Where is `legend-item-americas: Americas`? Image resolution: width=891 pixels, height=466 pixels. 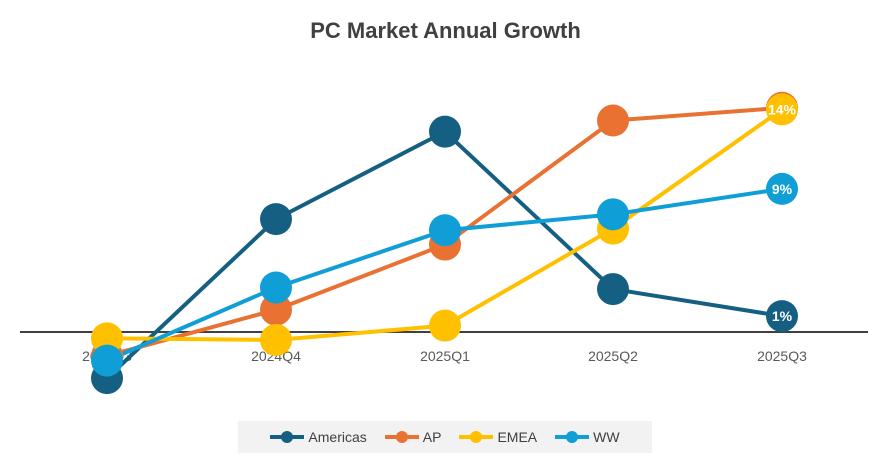
legend-item-americas: Americas is located at coordinates (318, 437).